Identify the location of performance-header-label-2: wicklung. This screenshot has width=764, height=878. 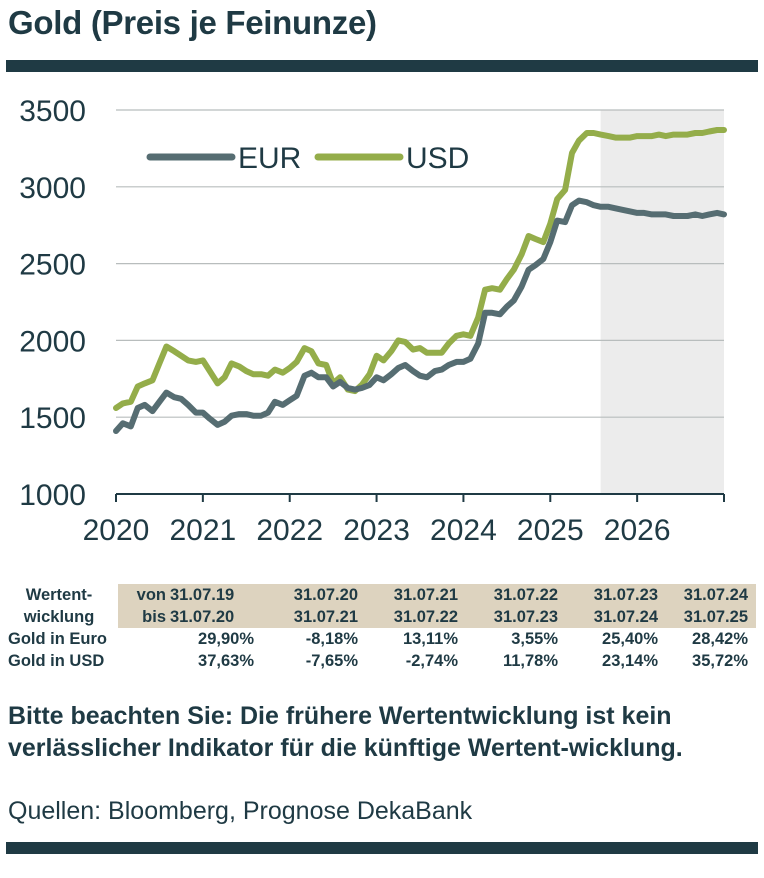
(59, 616).